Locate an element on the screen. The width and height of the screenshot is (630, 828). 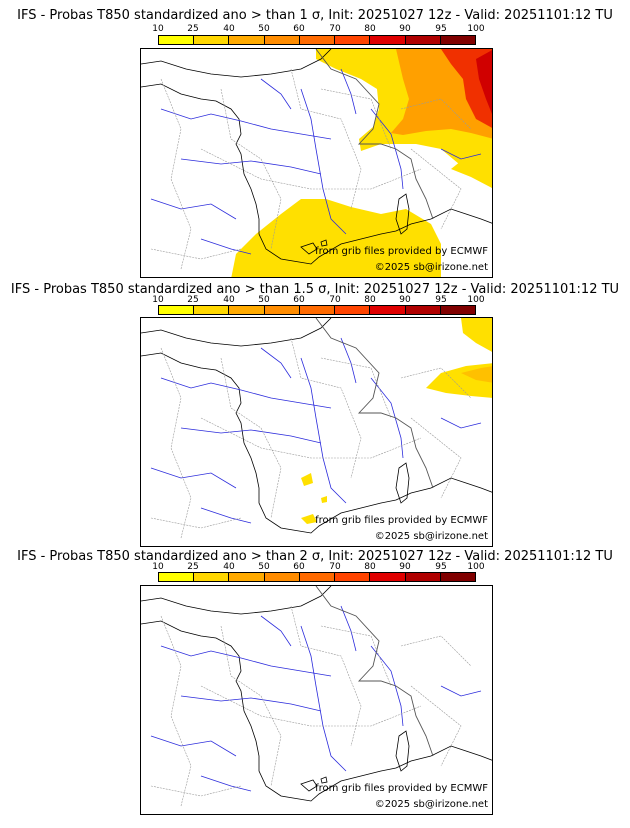
prob-area-yellow-east is located at coordinates (471, 168).